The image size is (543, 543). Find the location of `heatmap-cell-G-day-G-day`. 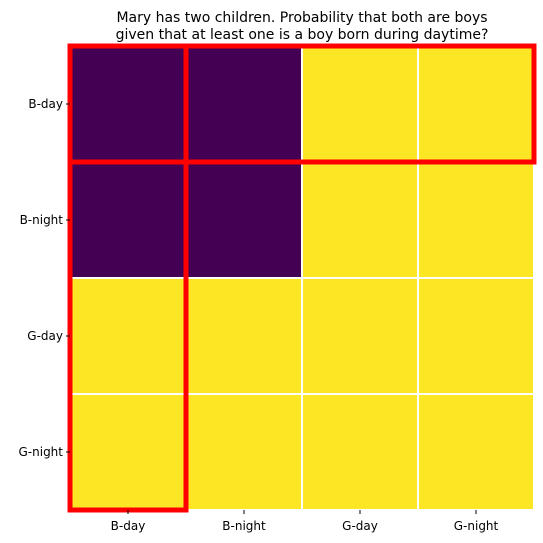

heatmap-cell-G-day-G-day is located at coordinates (360, 336).